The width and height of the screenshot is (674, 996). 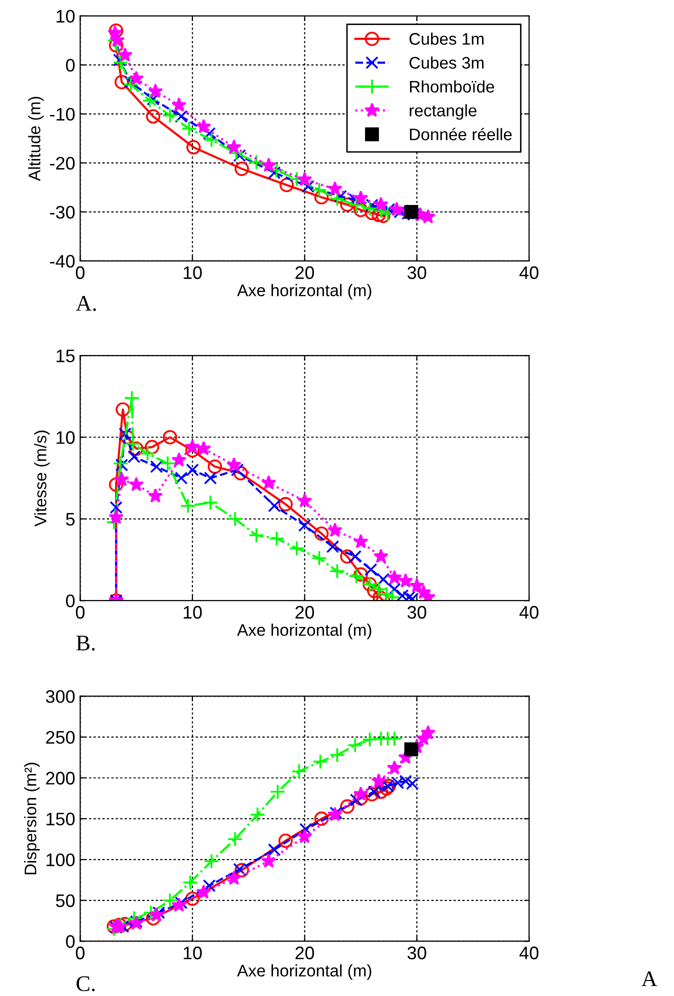 I want to click on y-tick-label: 150, so click(x=60, y=819).